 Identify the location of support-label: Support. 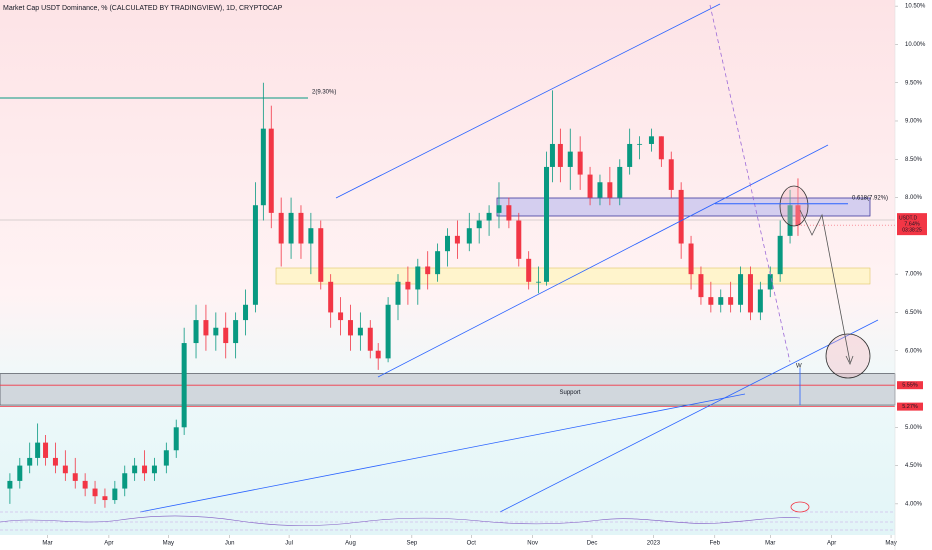
(569, 393).